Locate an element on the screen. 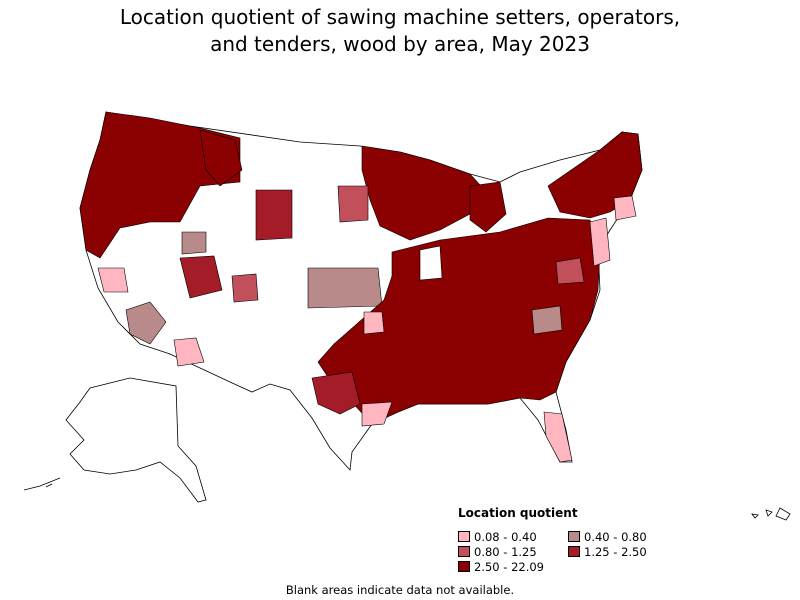 The height and width of the screenshot is (600, 800). footnote: Blank areas indicate data not available. is located at coordinates (400, 590).